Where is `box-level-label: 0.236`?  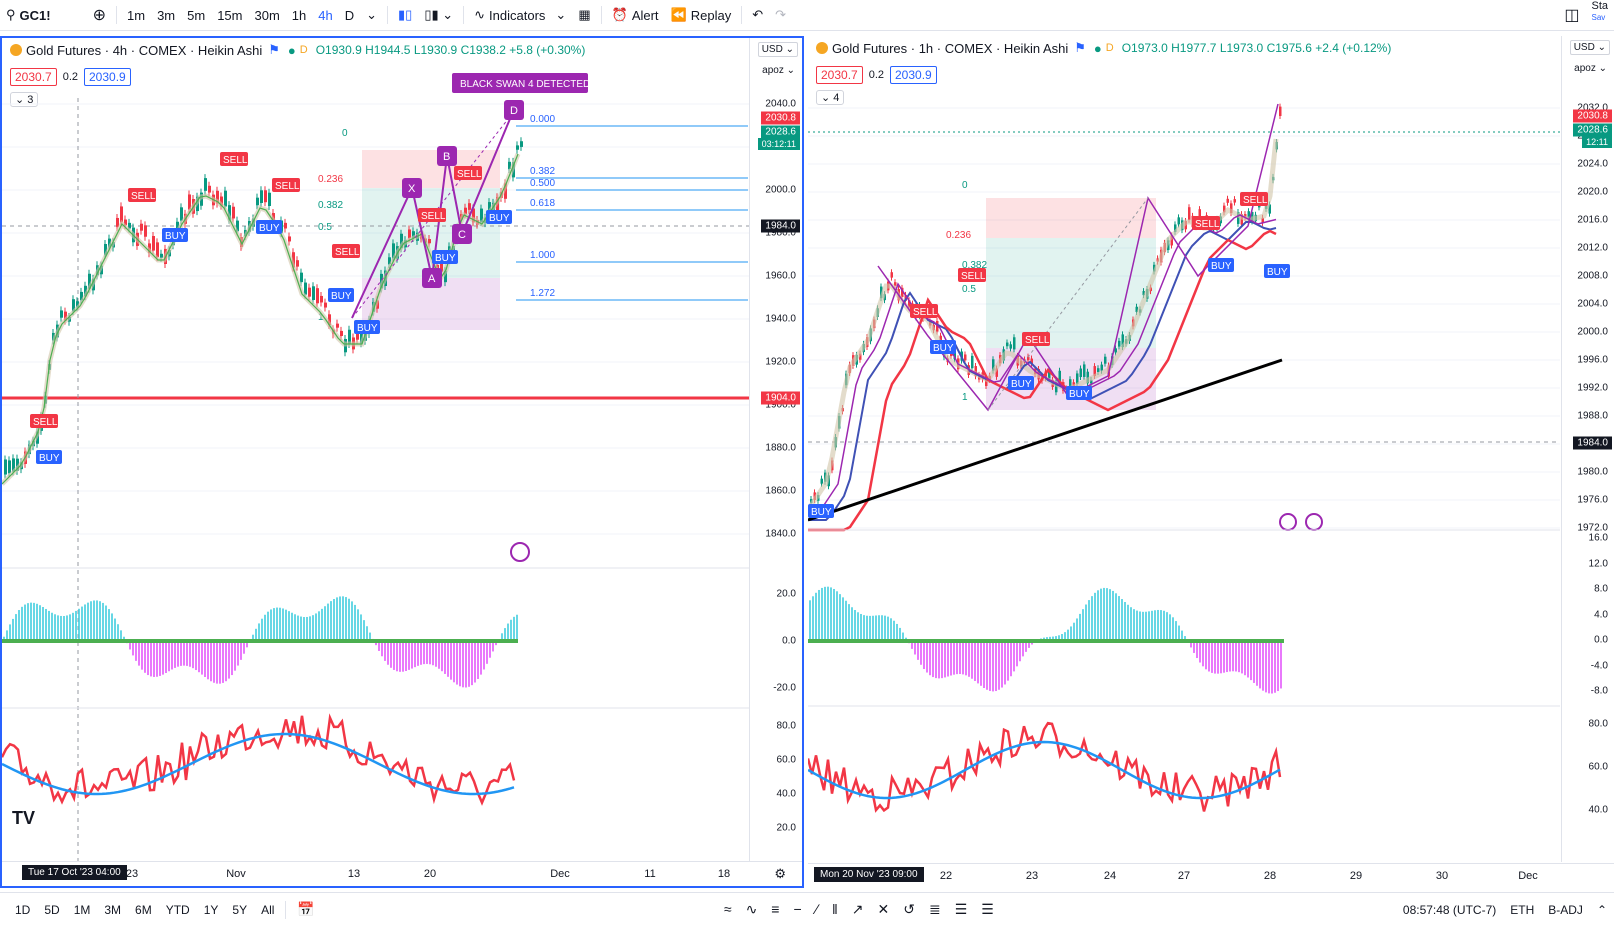 box-level-label: 0.236 is located at coordinates (330, 179).